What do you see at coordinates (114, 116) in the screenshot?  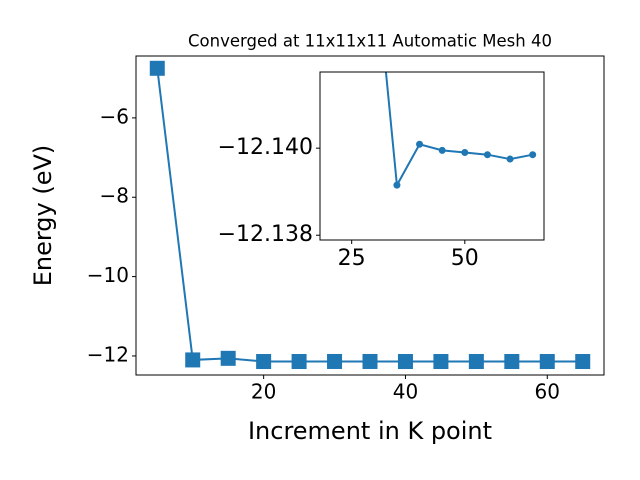 I see `y-tick-label: −6` at bounding box center [114, 116].